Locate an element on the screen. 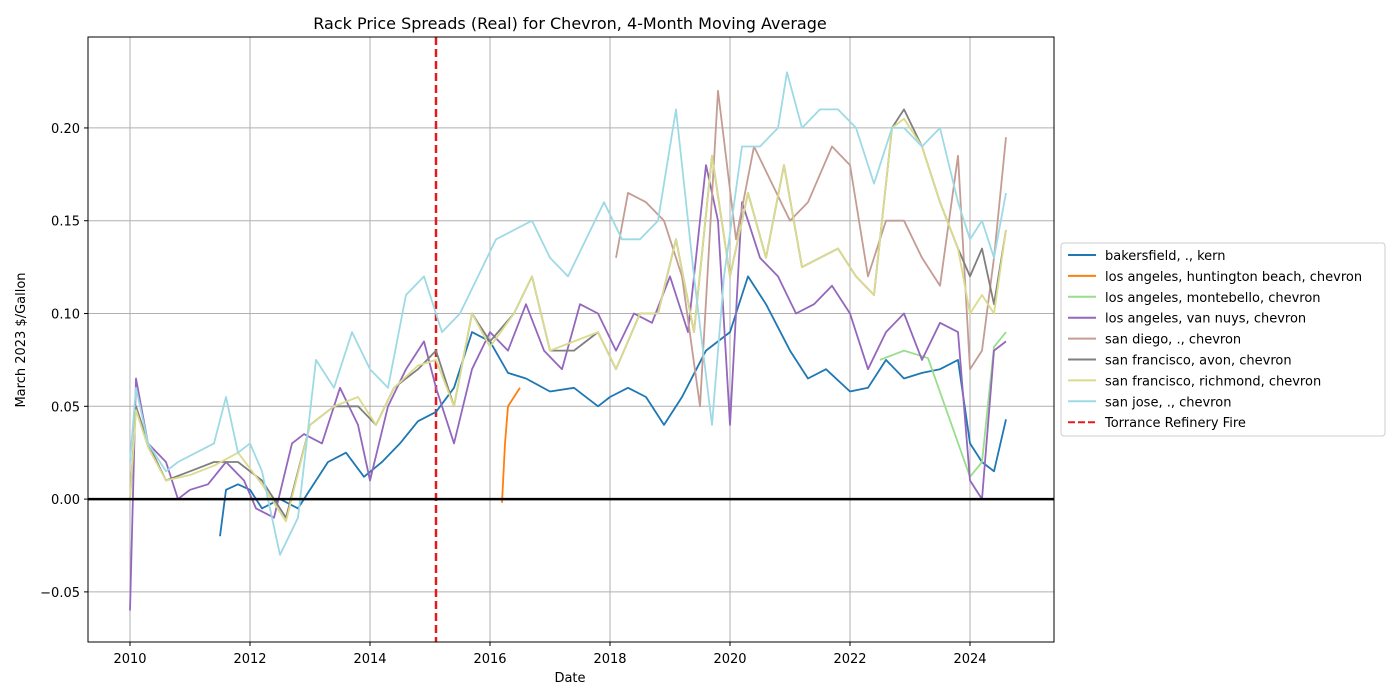 This screenshot has width=1400, height=700. x-tick-label: 2020 is located at coordinates (729, 659).